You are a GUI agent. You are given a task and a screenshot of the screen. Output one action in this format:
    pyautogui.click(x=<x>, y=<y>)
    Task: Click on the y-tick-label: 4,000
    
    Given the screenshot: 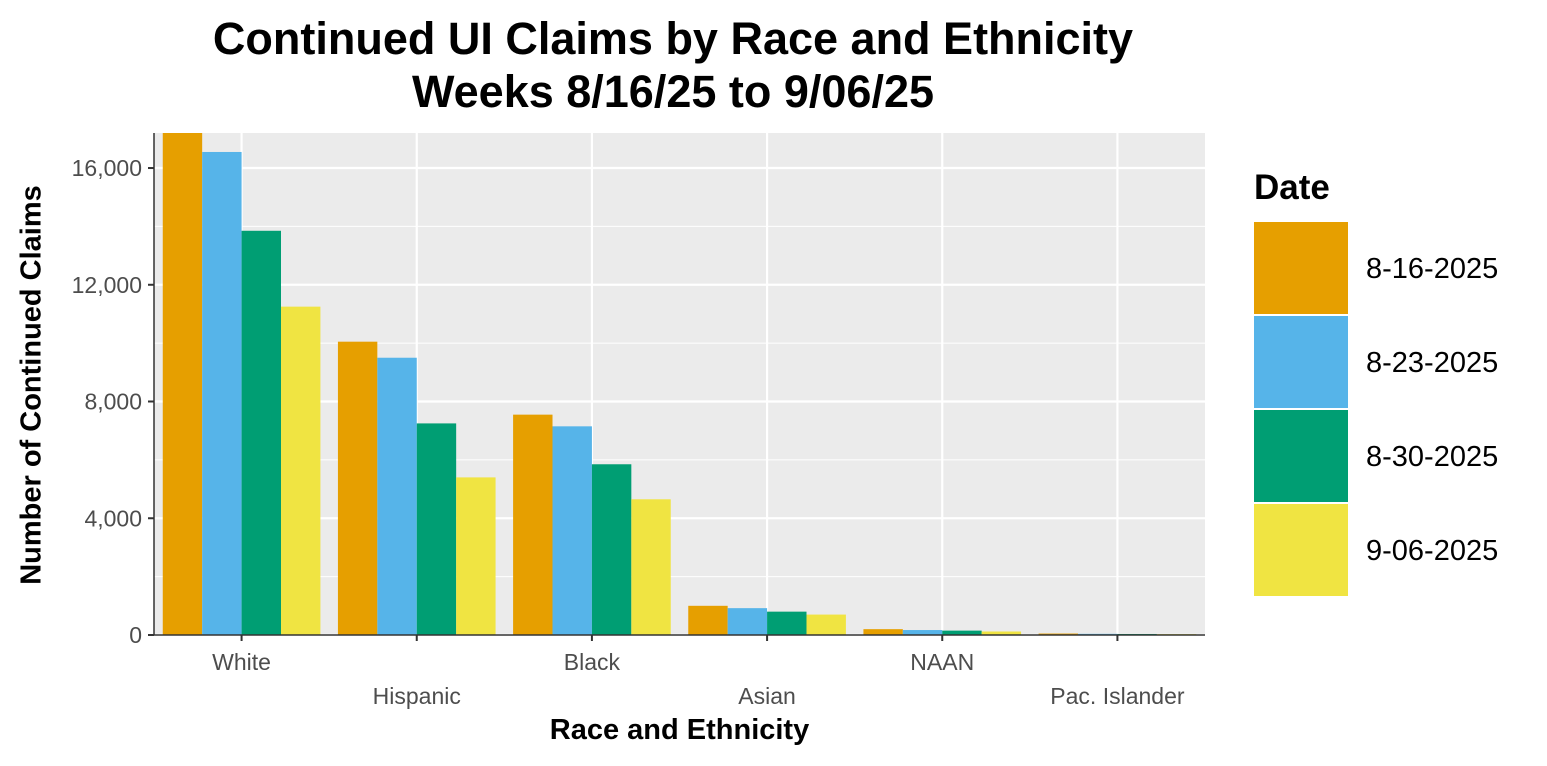 What is the action you would take?
    pyautogui.click(x=113, y=518)
    